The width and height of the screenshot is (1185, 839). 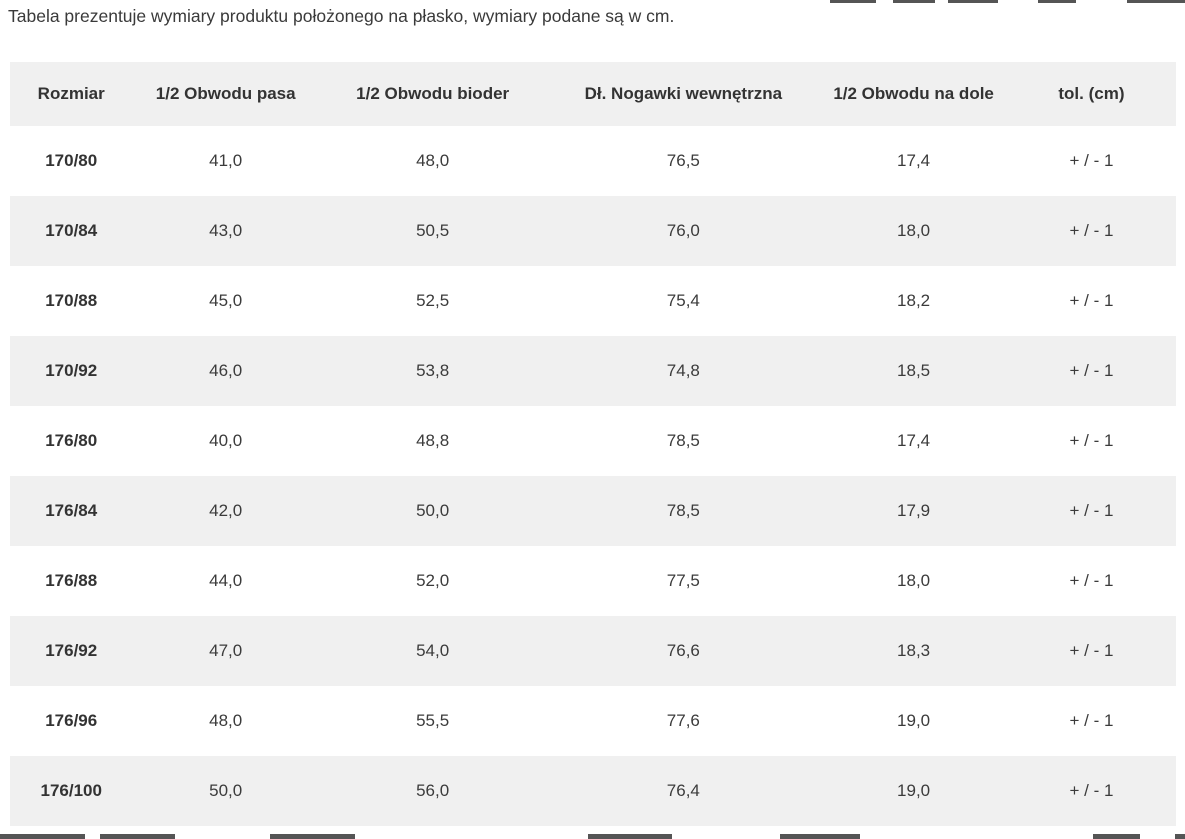 What do you see at coordinates (683, 300) in the screenshot?
I see `measurement-cell: 75,4` at bounding box center [683, 300].